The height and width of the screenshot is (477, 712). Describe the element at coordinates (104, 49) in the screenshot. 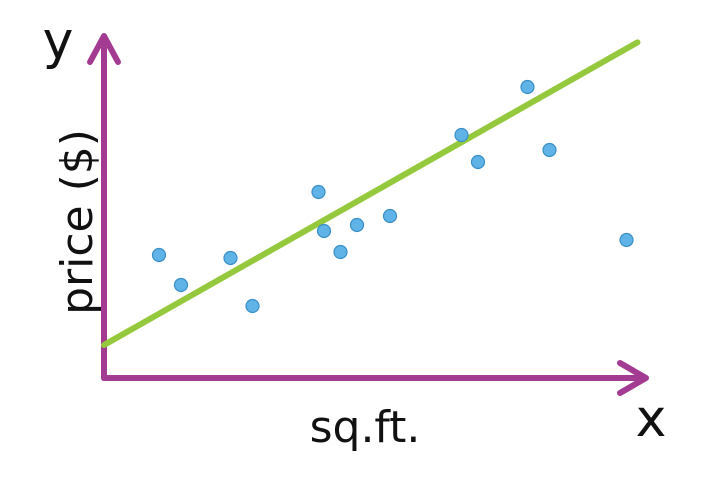

I see `y-axis-arrowhead` at that location.